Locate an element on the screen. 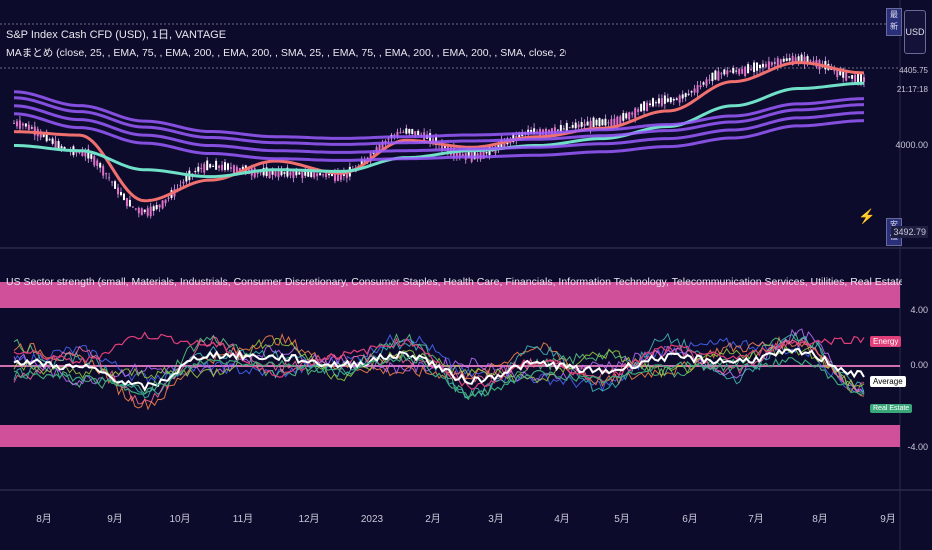  time-axis-label: 12月 is located at coordinates (308, 519).